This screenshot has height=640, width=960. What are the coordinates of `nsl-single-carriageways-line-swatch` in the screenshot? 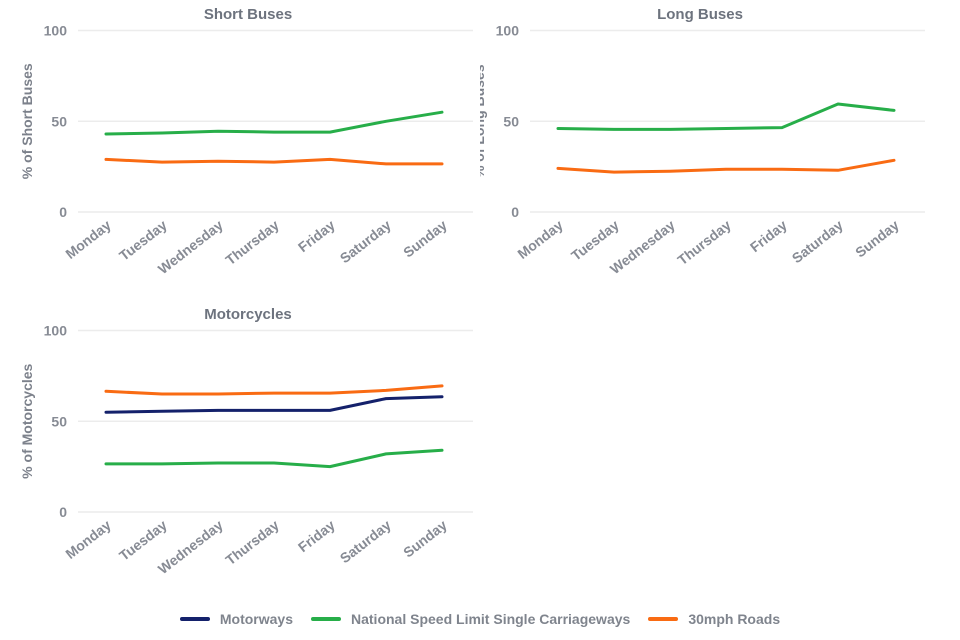 It's located at (326, 619).